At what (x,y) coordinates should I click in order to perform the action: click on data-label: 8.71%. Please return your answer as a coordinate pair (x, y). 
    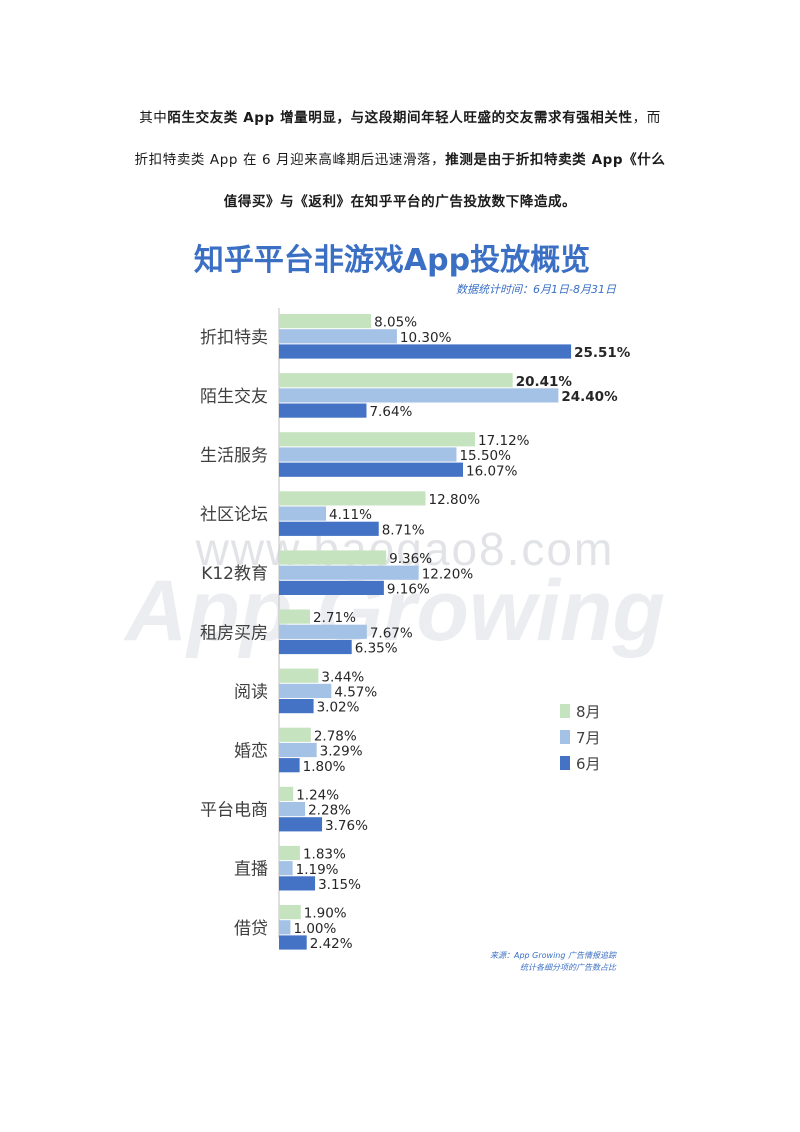
    Looking at the image, I should click on (403, 530).